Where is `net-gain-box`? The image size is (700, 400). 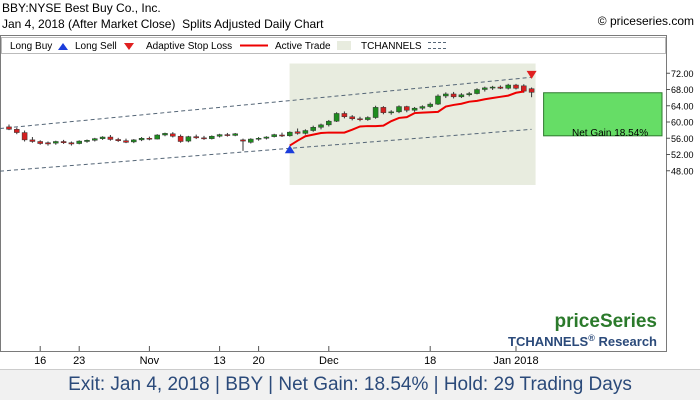 net-gain-box is located at coordinates (603, 114).